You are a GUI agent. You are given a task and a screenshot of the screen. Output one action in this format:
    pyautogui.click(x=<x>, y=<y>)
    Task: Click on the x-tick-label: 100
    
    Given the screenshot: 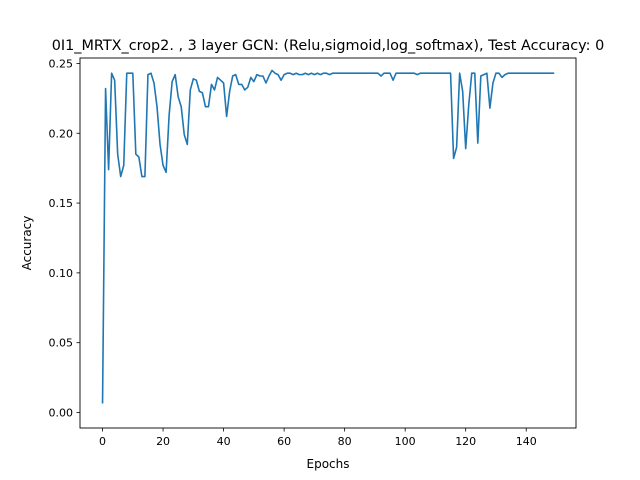 What is the action you would take?
    pyautogui.click(x=405, y=441)
    